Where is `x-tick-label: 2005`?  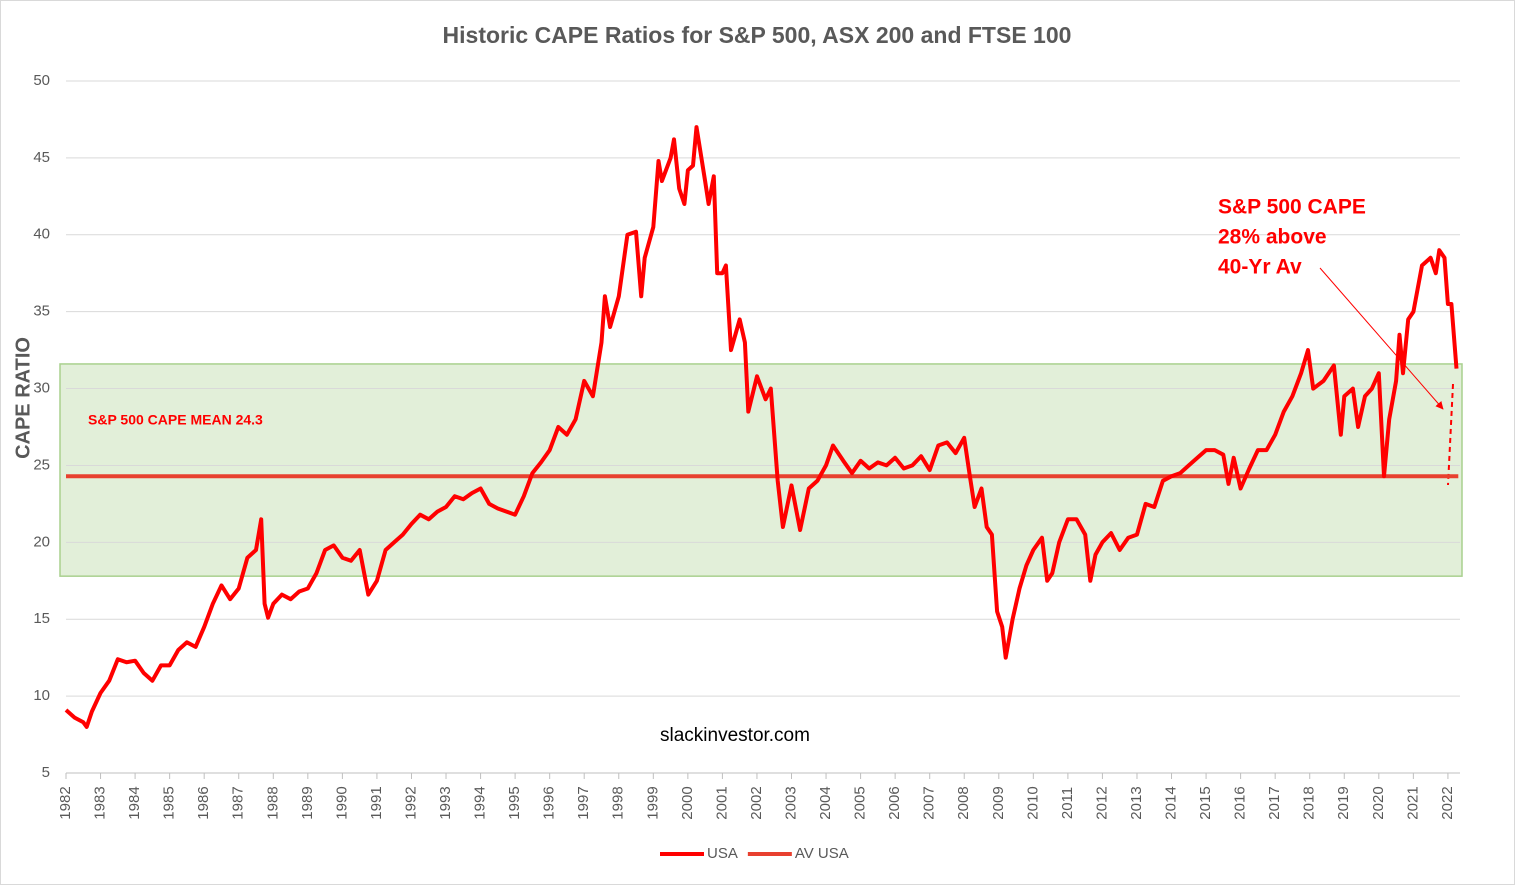 x-tick-label: 2005 is located at coordinates (860, 802).